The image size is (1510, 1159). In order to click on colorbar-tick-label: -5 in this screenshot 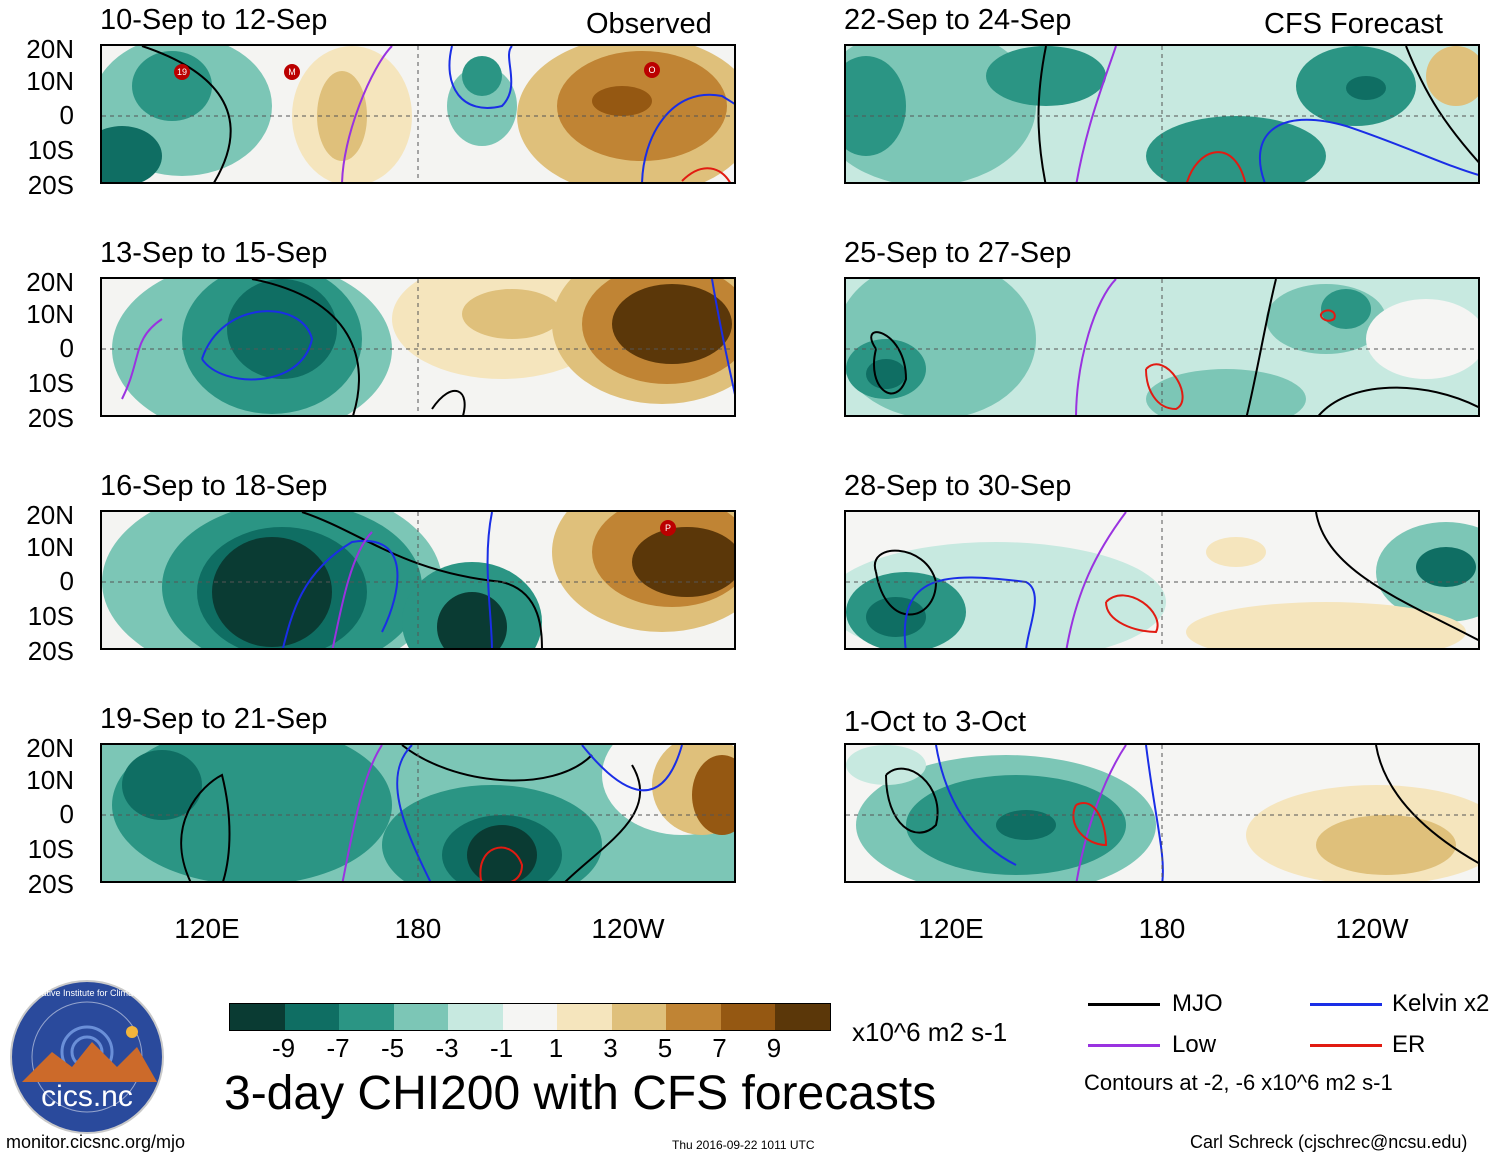, I will do `click(392, 1048)`.